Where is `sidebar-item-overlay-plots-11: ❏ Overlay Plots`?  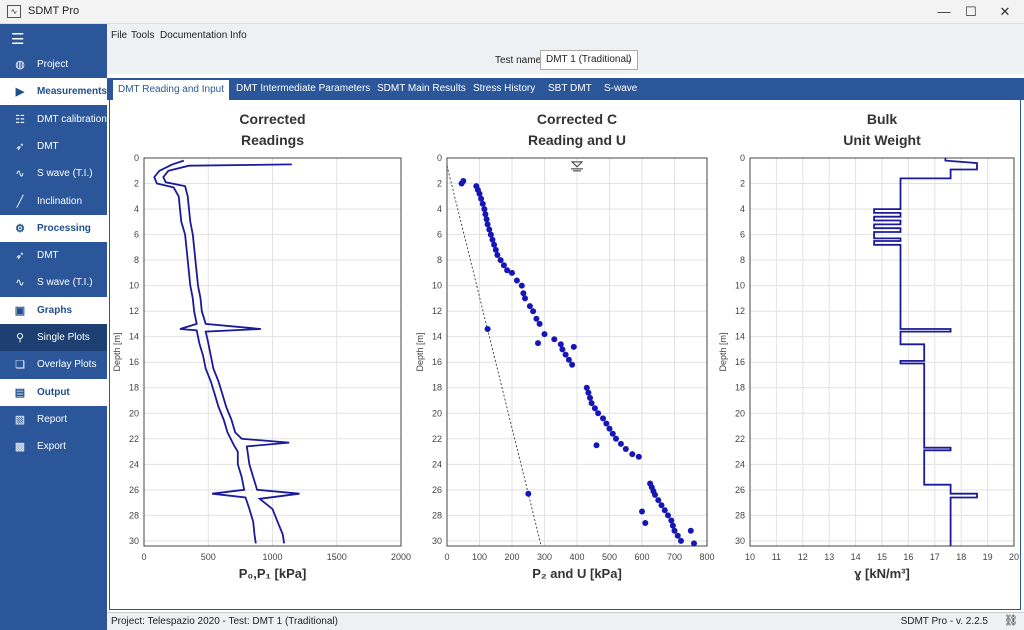
sidebar-item-overlay-plots-11: ❏ Overlay Plots is located at coordinates (53, 364).